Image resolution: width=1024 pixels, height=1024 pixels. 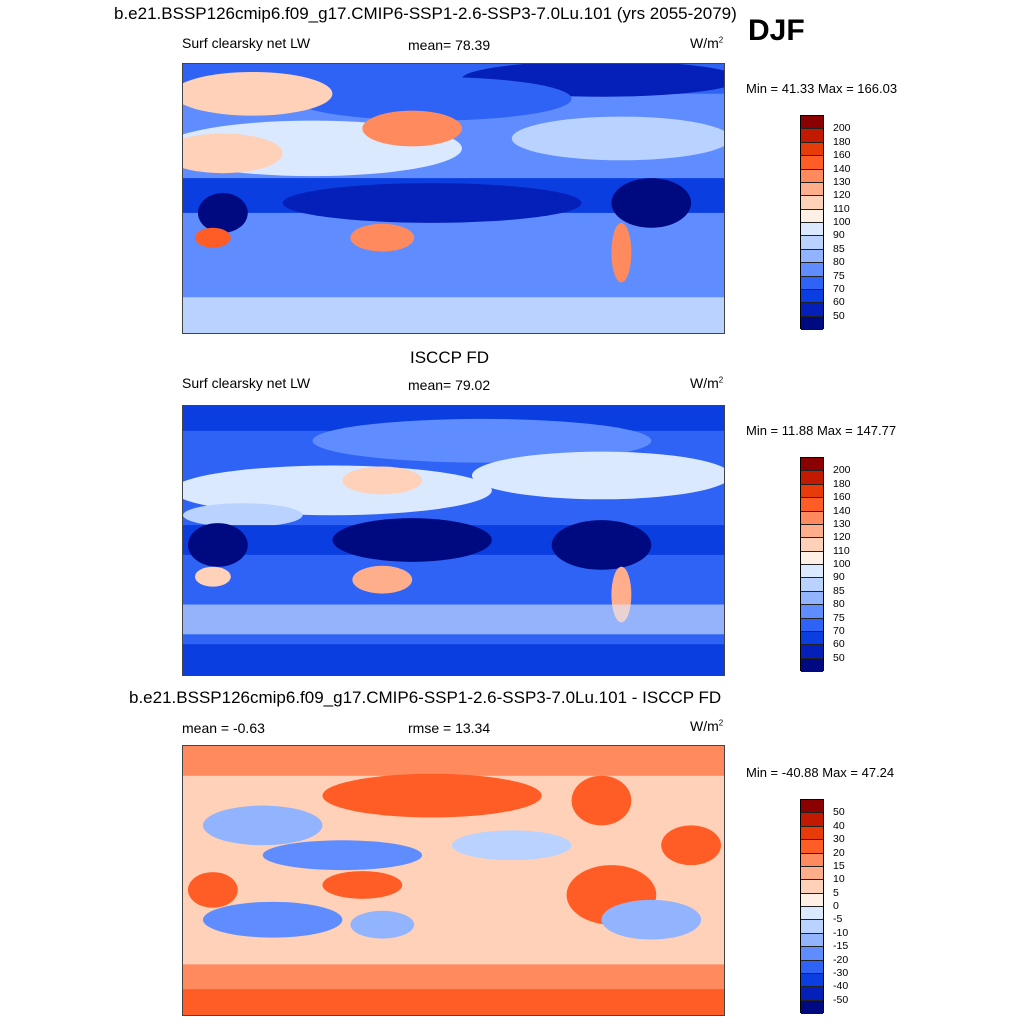 What do you see at coordinates (821, 430) in the screenshot?
I see `panel2-minmax: Min = 11.88 Max = 147.77` at bounding box center [821, 430].